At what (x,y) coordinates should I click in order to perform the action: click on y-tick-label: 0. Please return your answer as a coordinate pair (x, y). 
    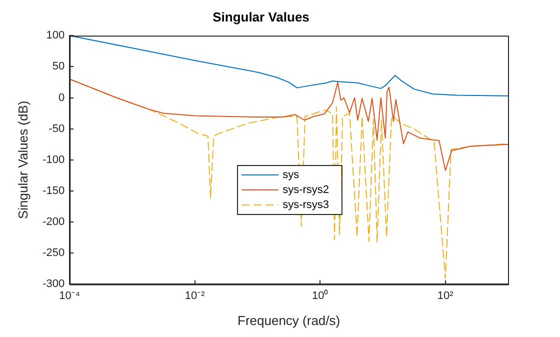
    Looking at the image, I should click on (61, 98).